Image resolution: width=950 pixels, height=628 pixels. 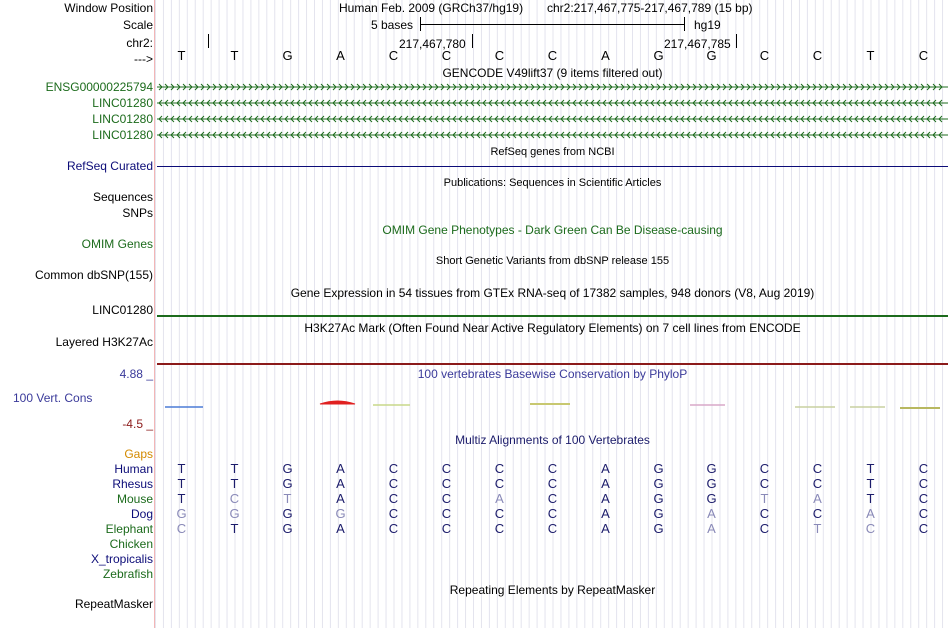 What do you see at coordinates (141, 514) in the screenshot?
I see `species-label: Dog` at bounding box center [141, 514].